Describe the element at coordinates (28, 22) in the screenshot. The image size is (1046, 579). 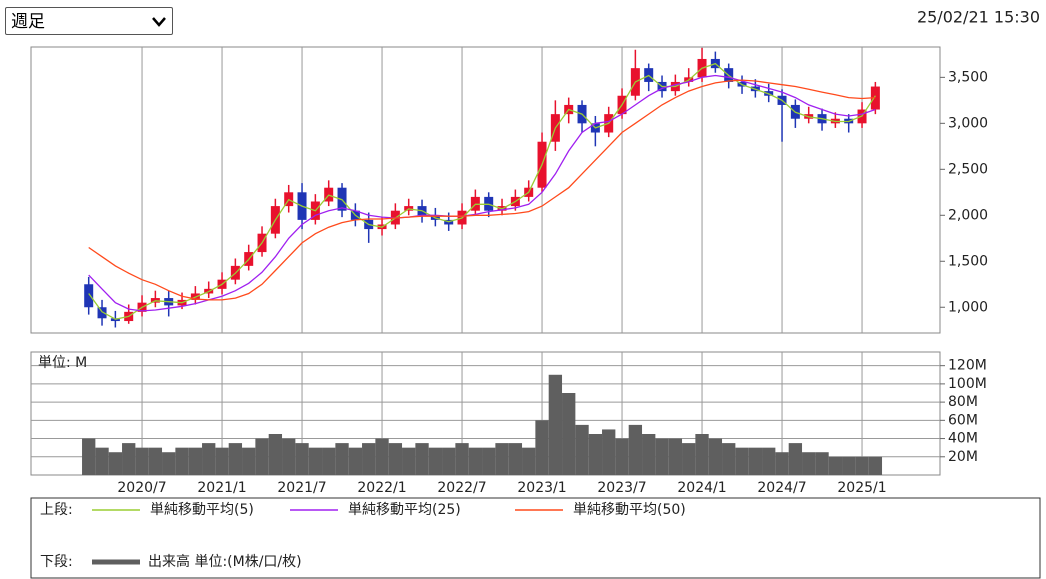
I see `period-select-text: 週足` at that location.